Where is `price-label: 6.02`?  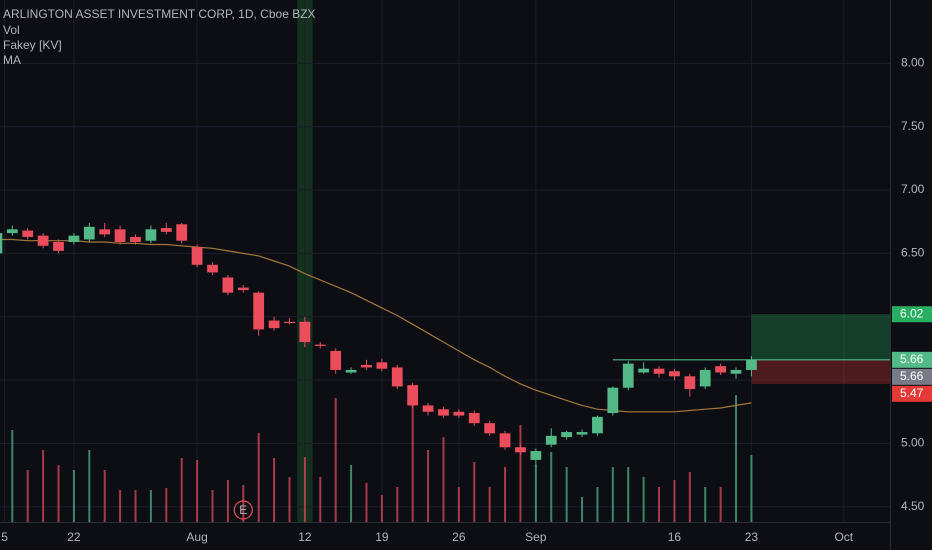 price-label: 6.02 is located at coordinates (912, 313).